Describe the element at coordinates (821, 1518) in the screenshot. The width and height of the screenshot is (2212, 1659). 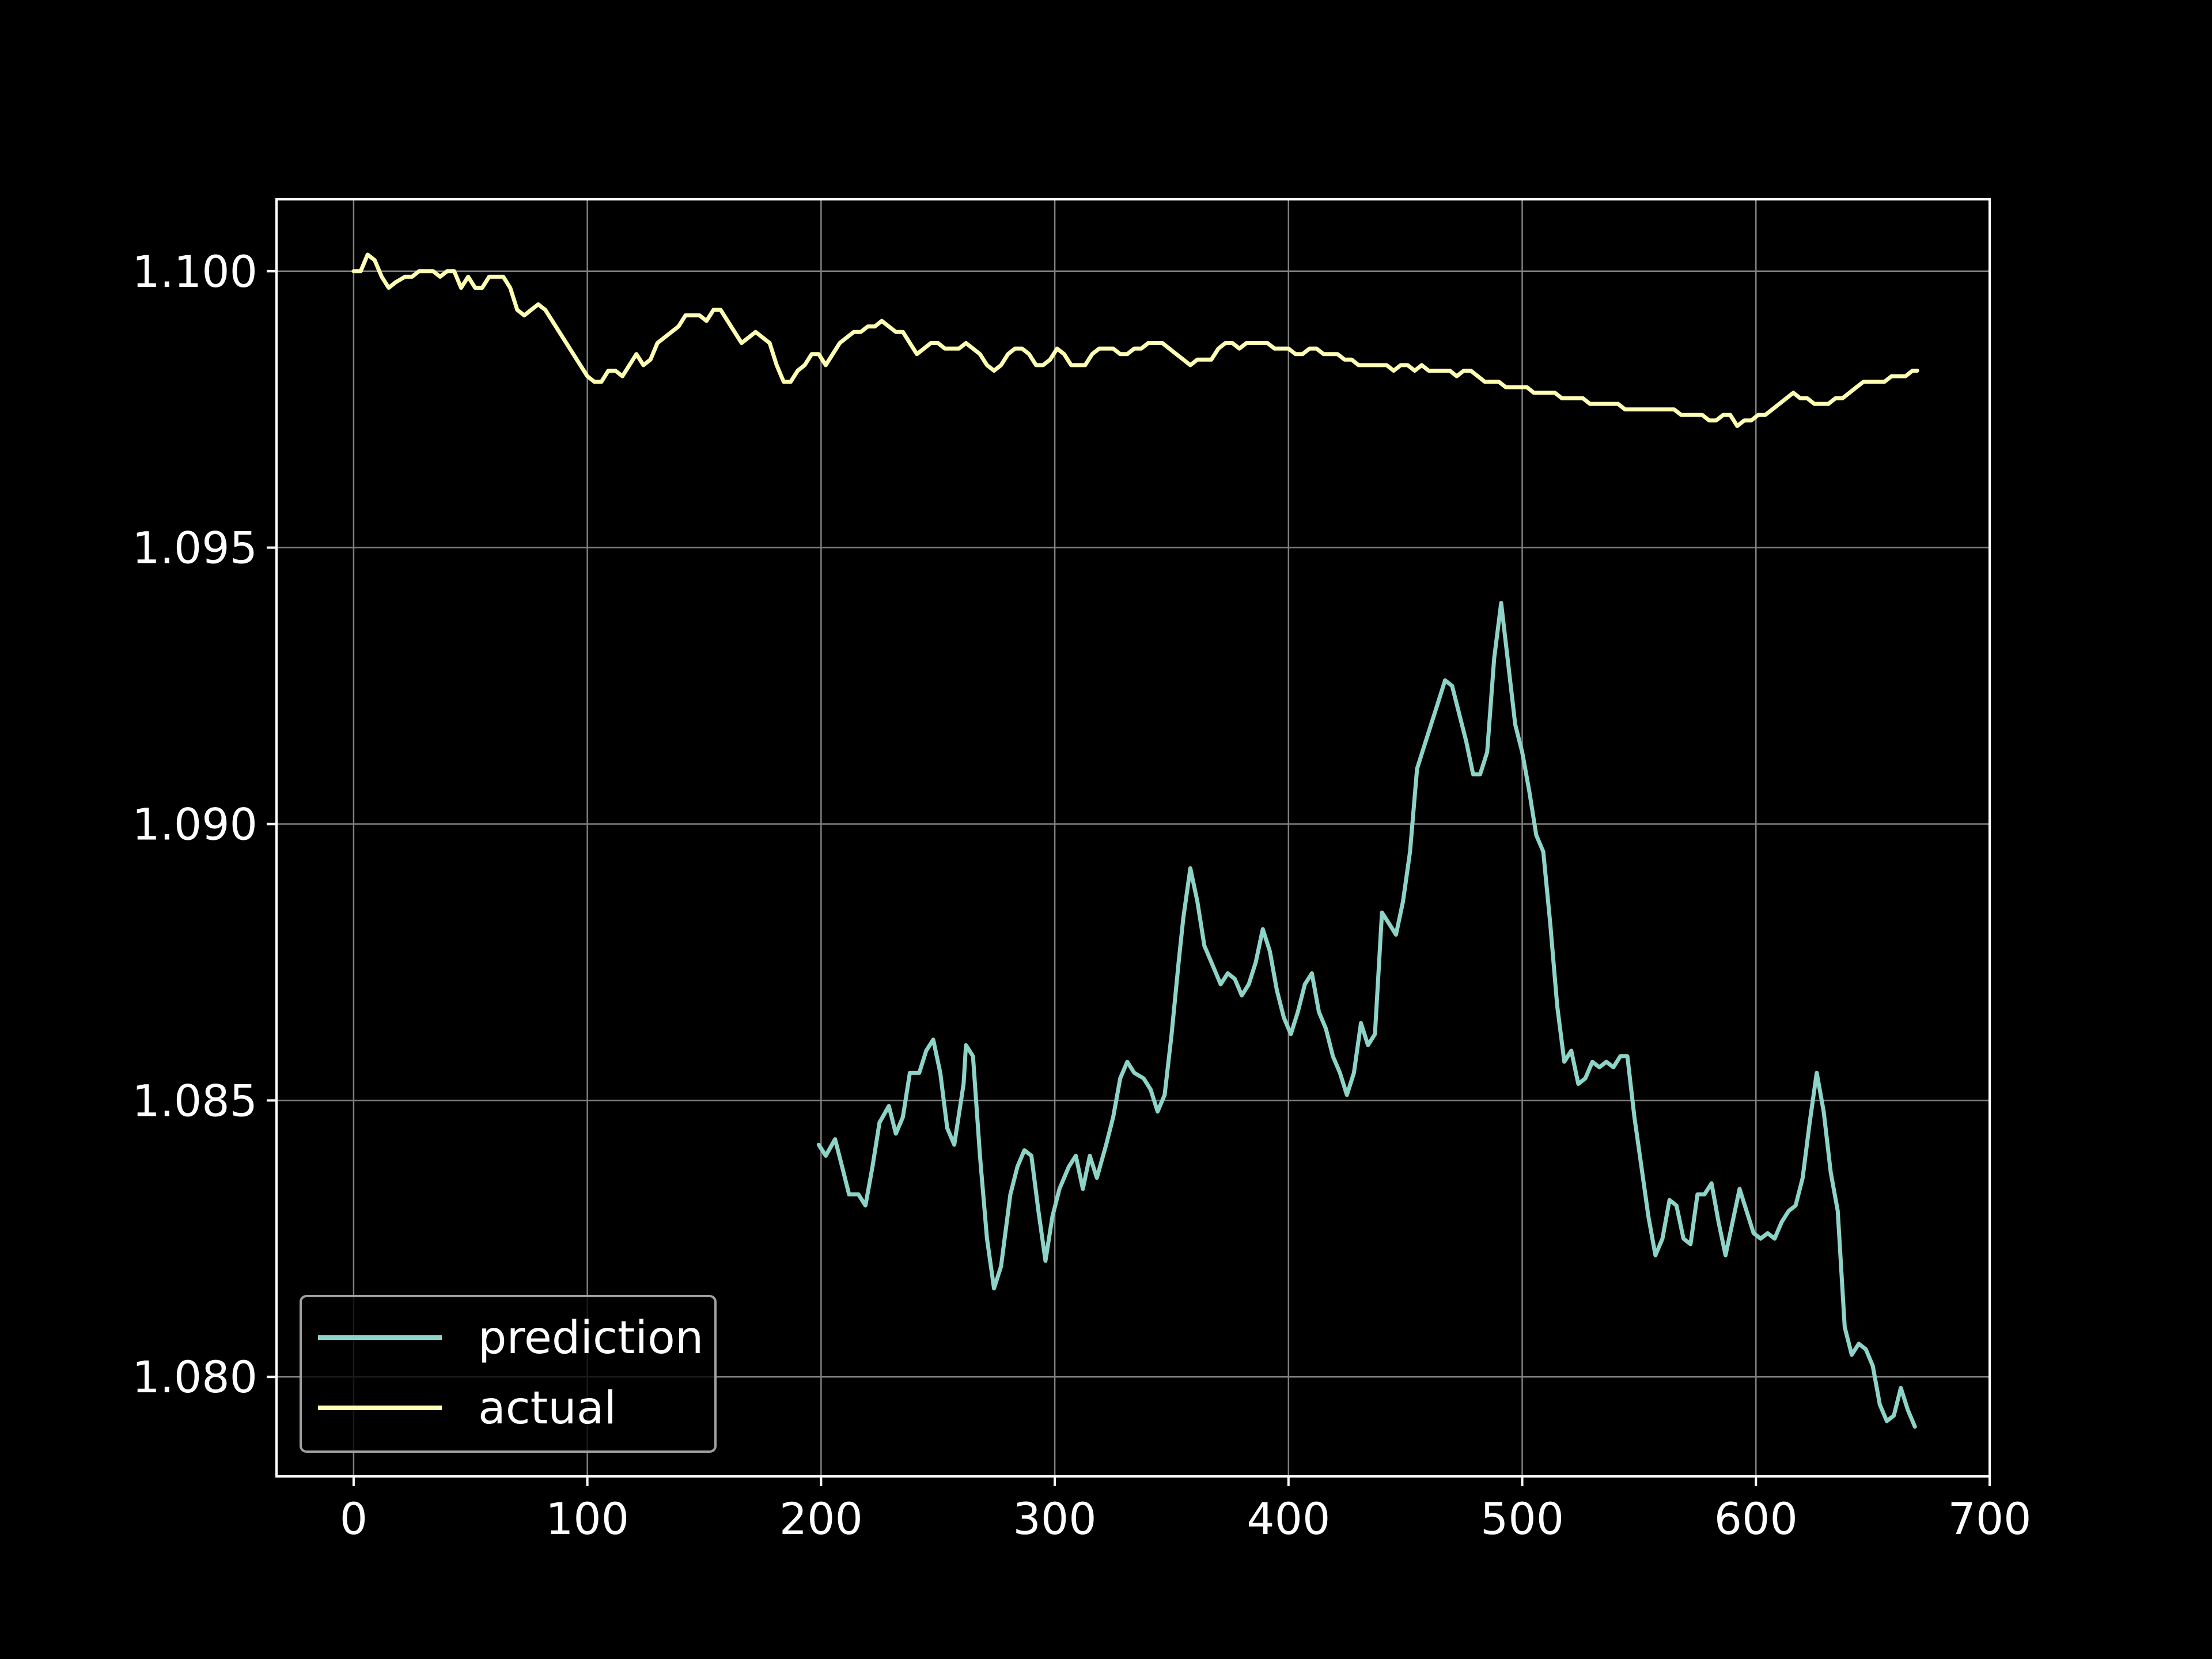
I see `x-tick-label: 200` at that location.